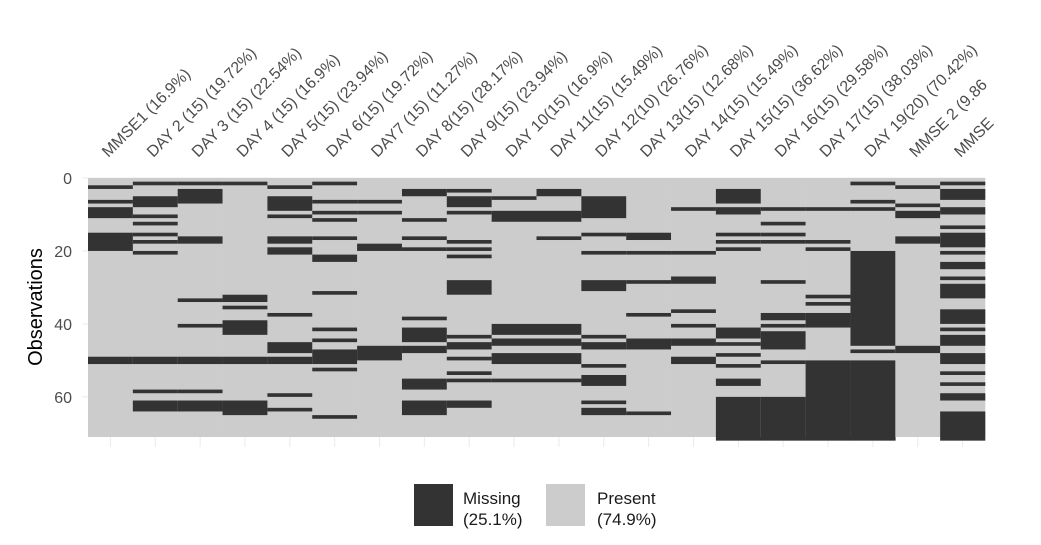  Describe the element at coordinates (565, 505) in the screenshot. I see `legend-swatch-present` at that location.